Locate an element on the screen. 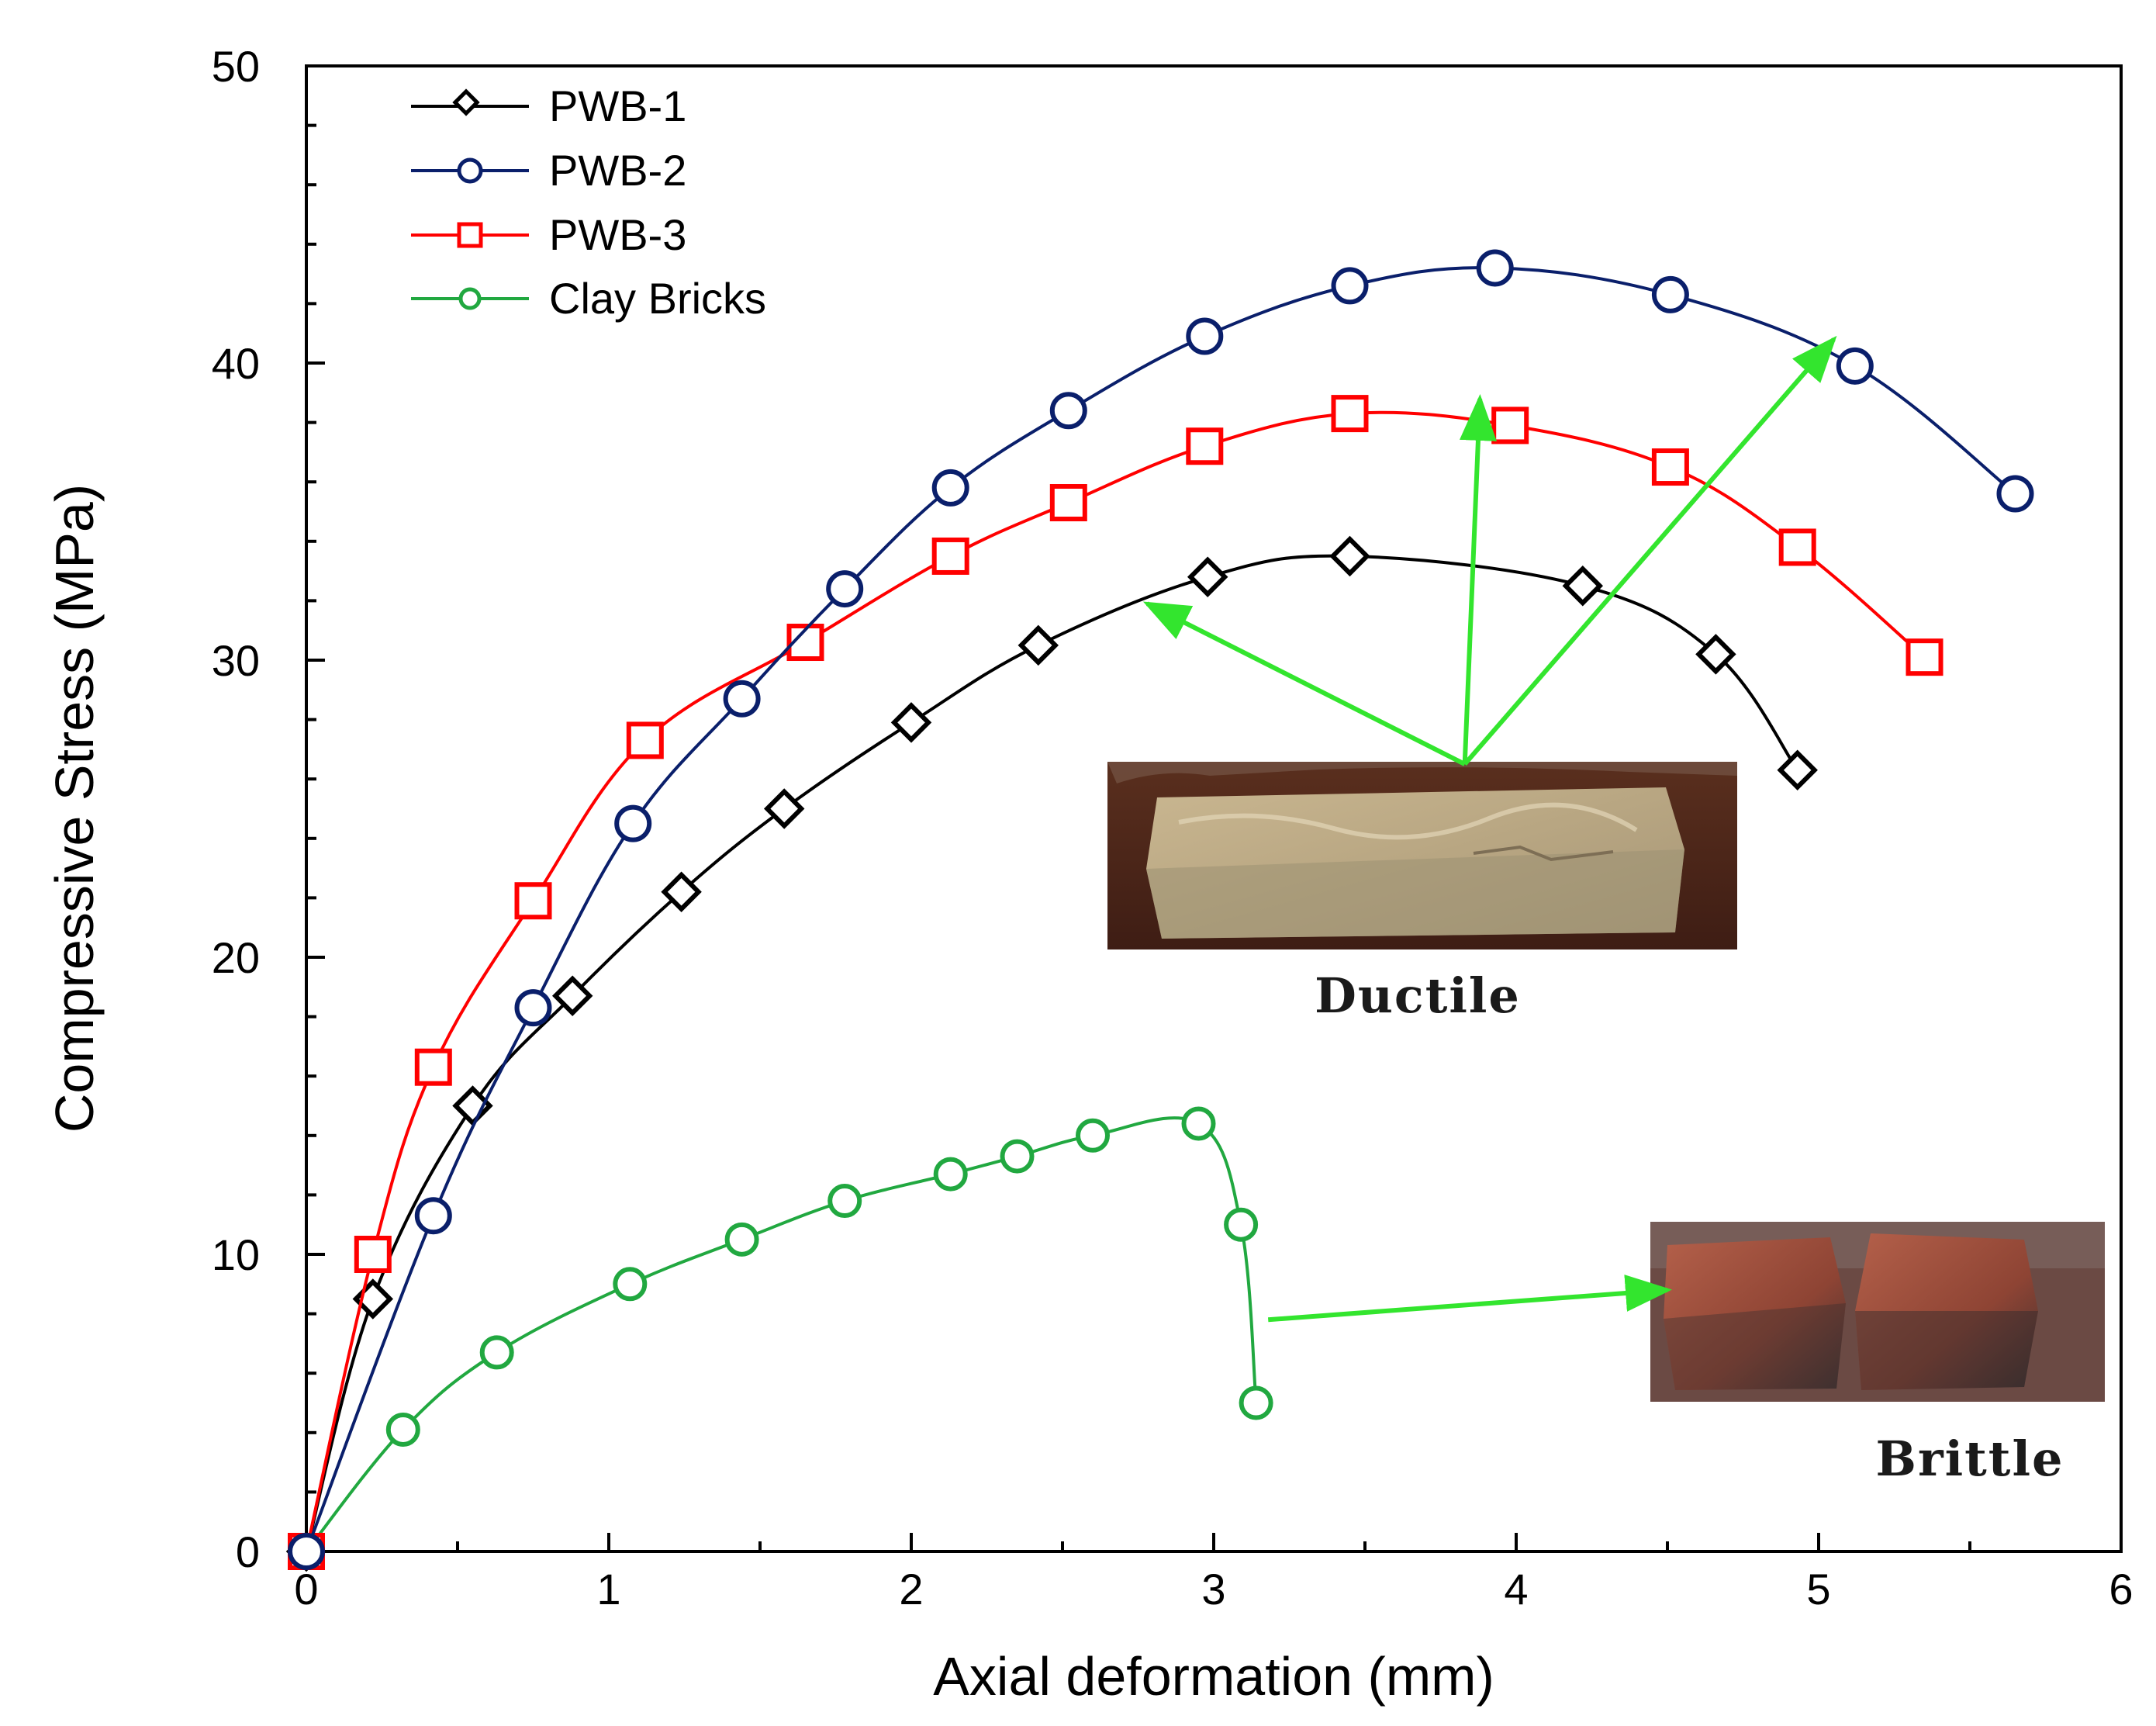 Image resolution: width=2156 pixels, height=1726 pixels. brittle-caption: Brittle is located at coordinates (1970, 1458).